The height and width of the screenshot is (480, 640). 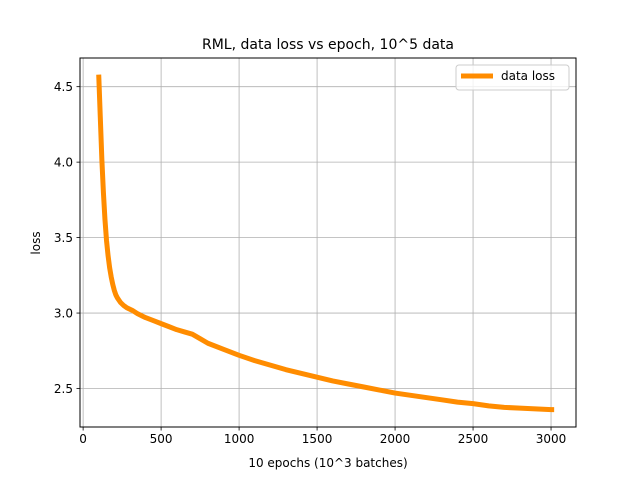 I want to click on y-tick-label: 4.0, so click(x=63, y=163).